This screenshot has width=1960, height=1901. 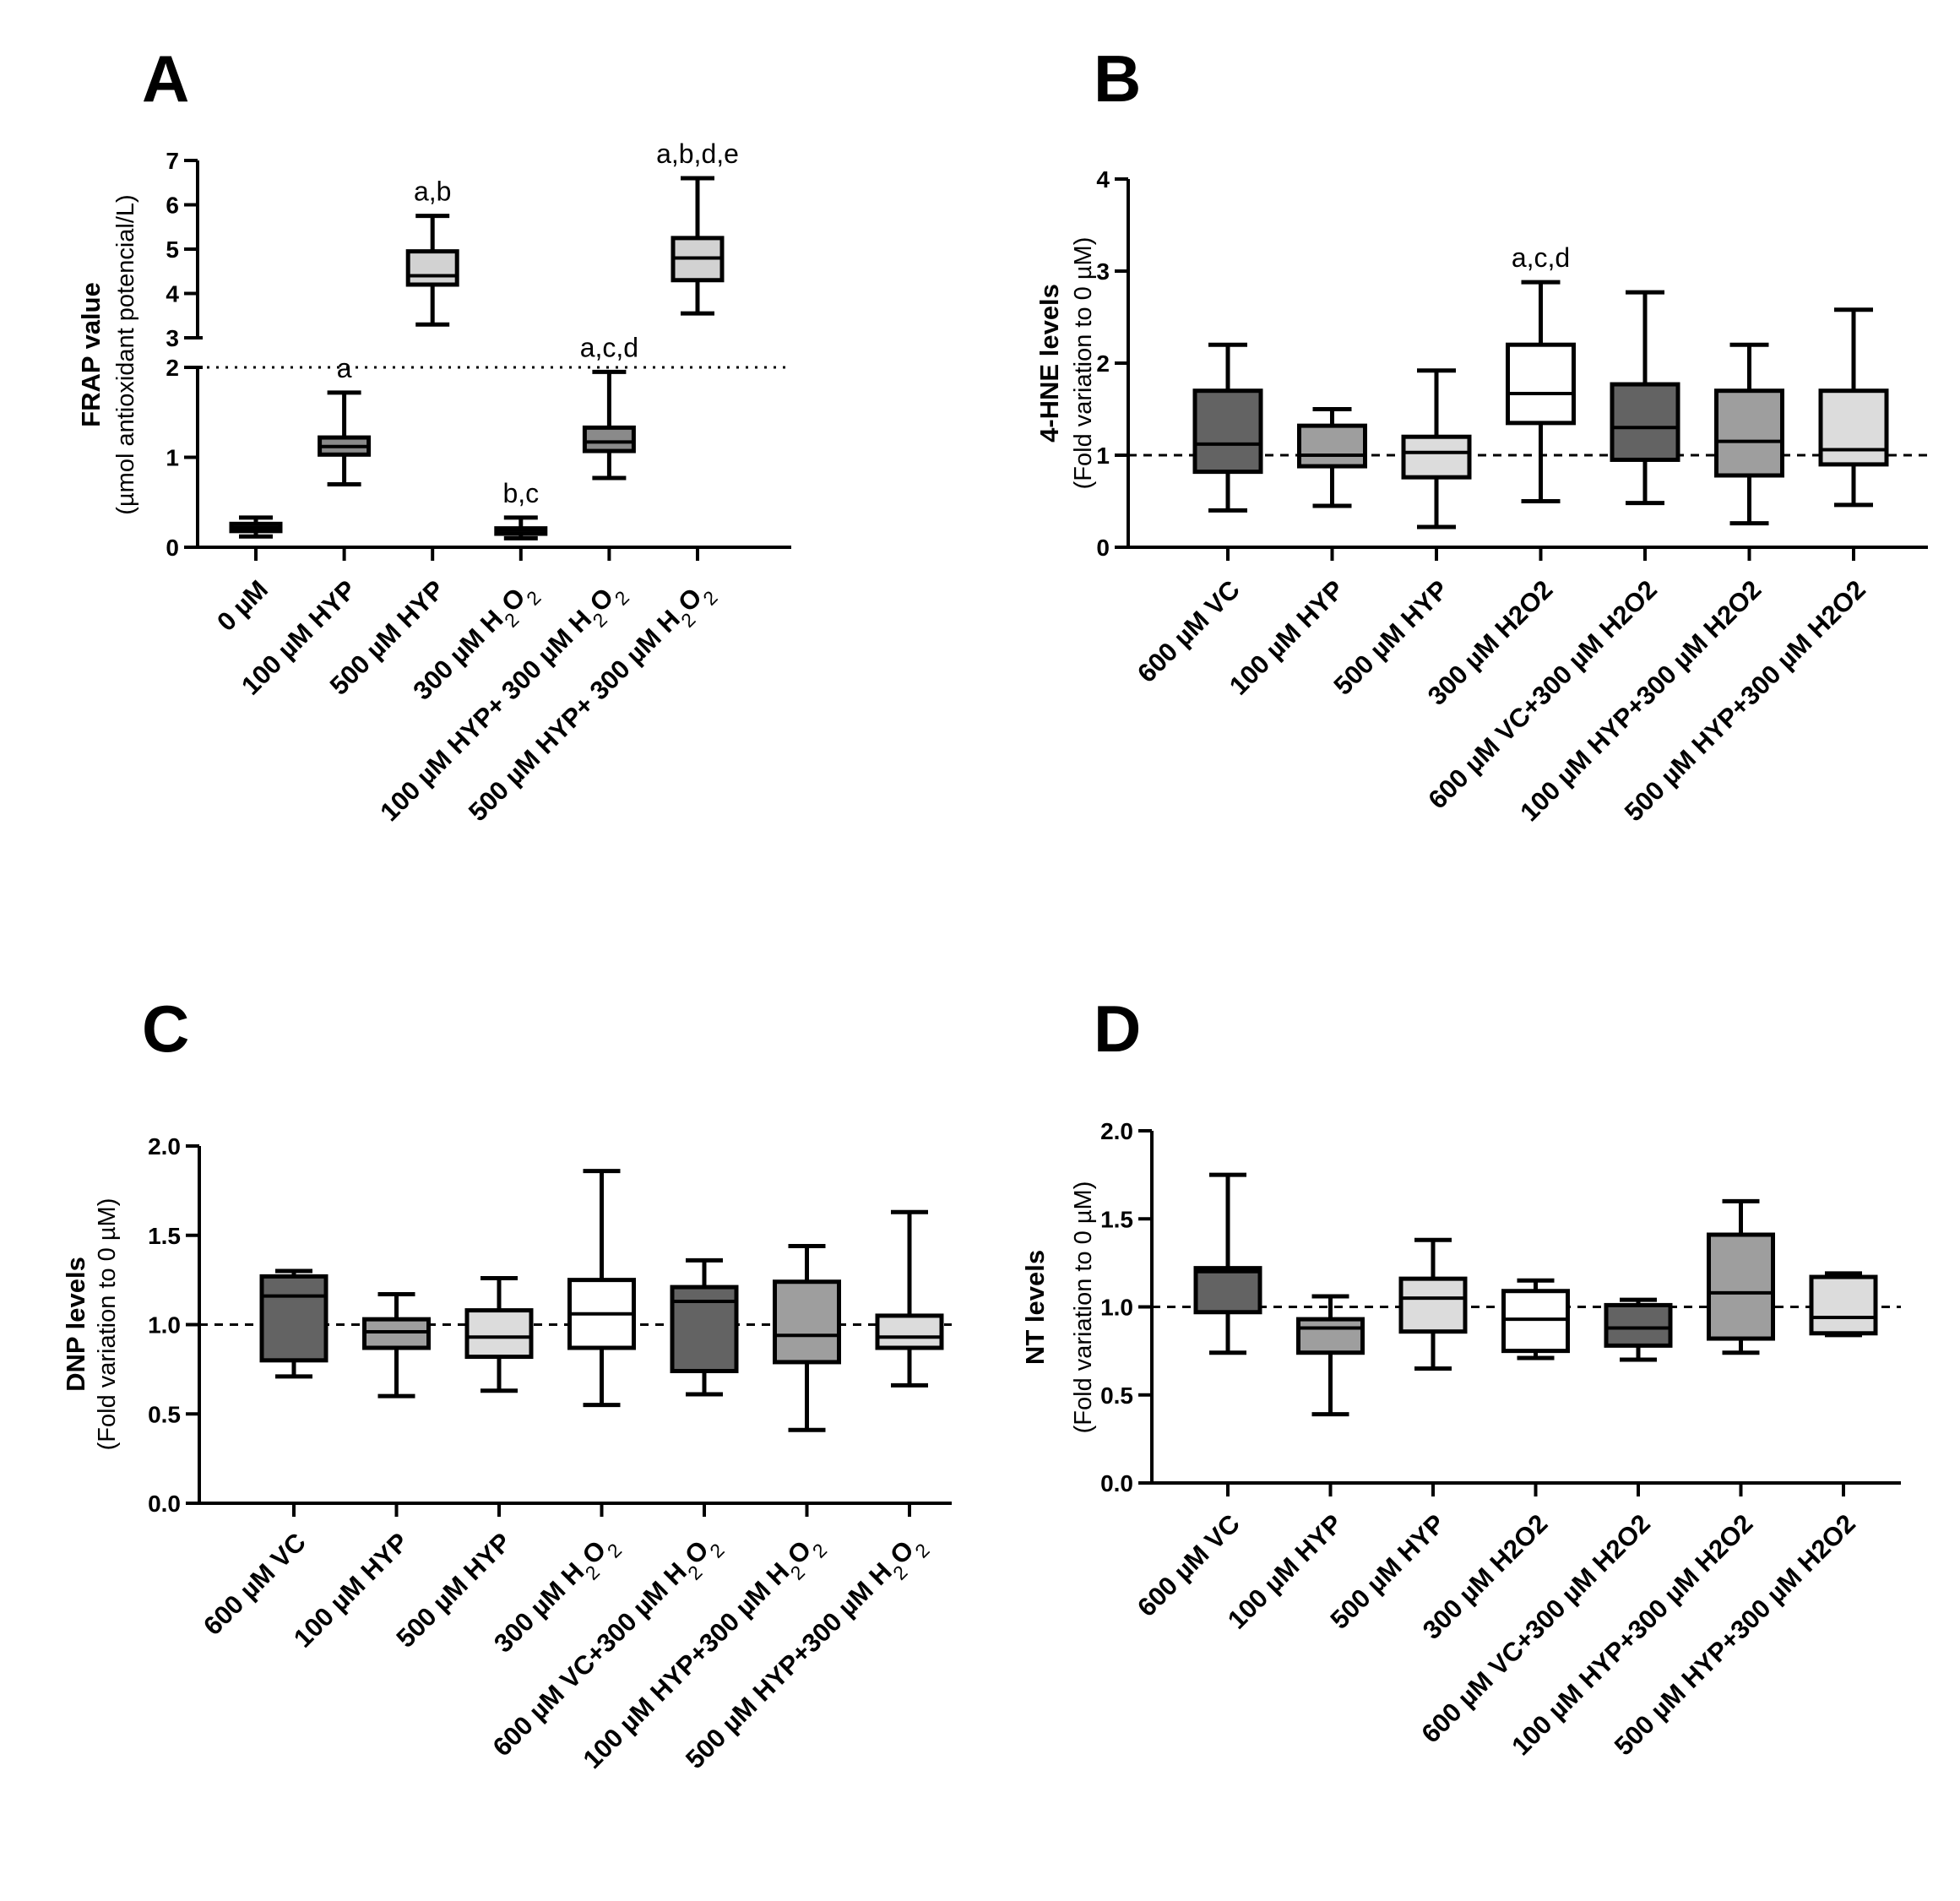 What do you see at coordinates (1116, 1483) in the screenshot?
I see `panel-d-y-tick-label: 0.0` at bounding box center [1116, 1483].